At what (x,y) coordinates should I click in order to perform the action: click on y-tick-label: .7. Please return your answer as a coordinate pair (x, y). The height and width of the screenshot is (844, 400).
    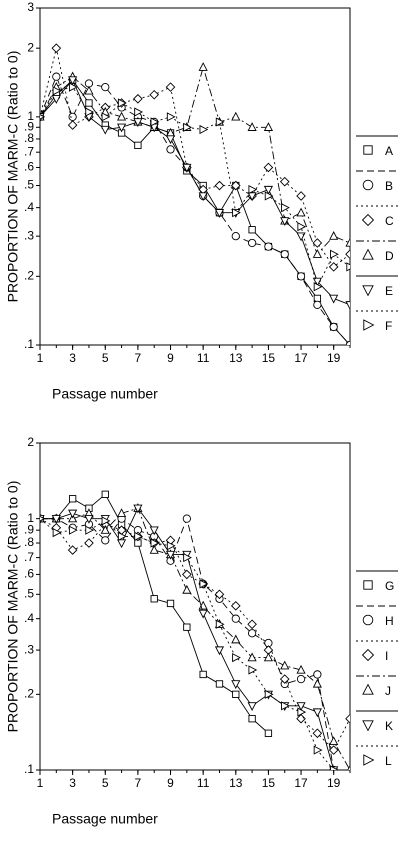
    Looking at the image, I should click on (29, 151).